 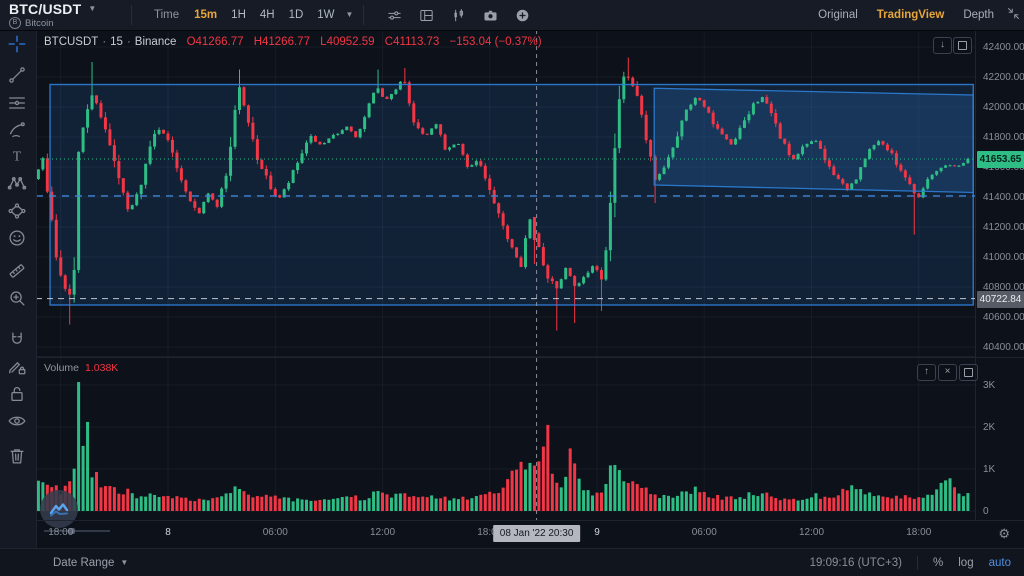 What do you see at coordinates (39, 23) in the screenshot?
I see `symbol-description: Bitcoin` at bounding box center [39, 23].